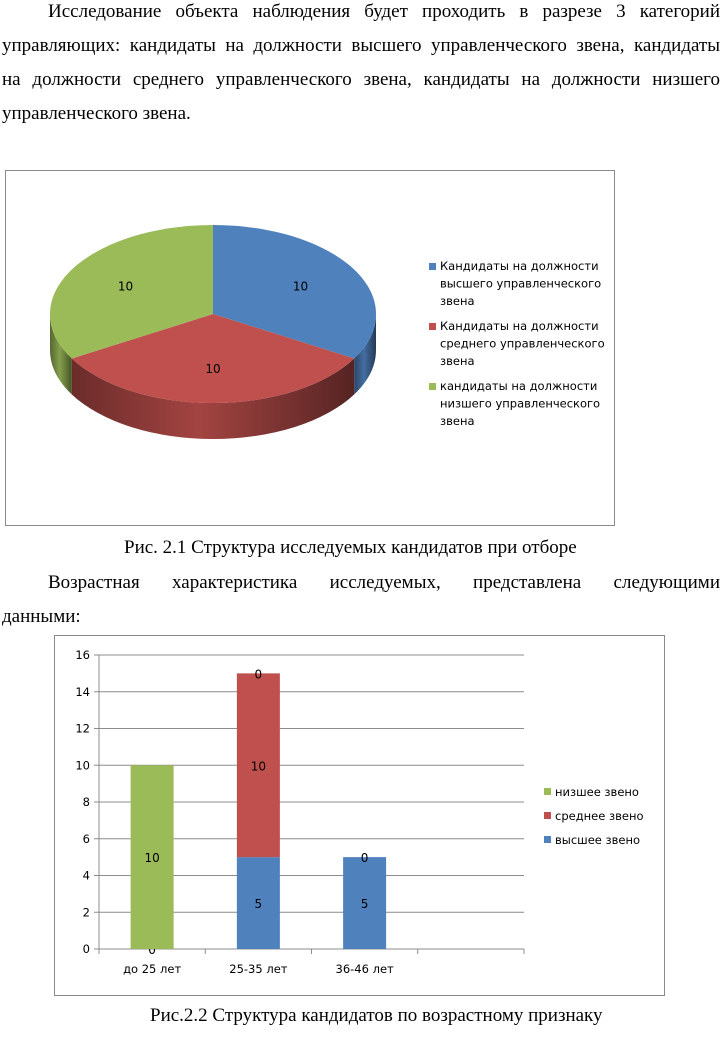 This screenshot has height=1040, width=722. What do you see at coordinates (597, 792) in the screenshot?
I see `legend-label: низшее звено` at bounding box center [597, 792].